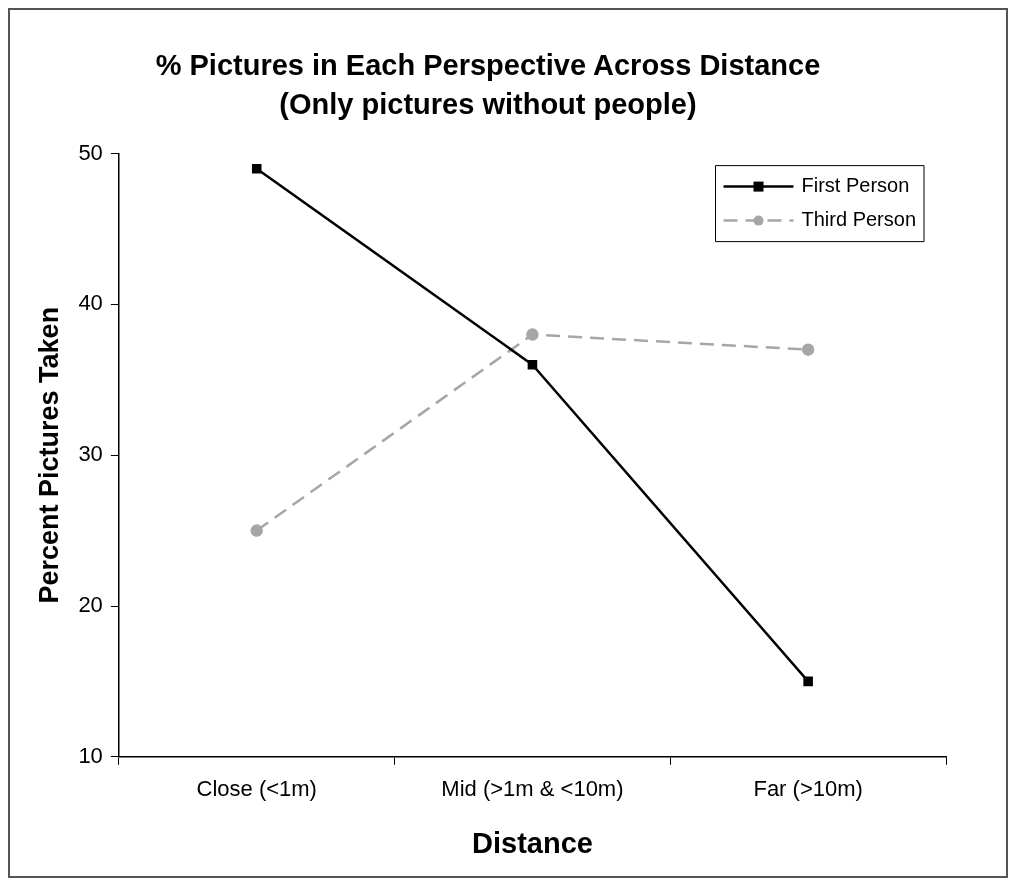  Describe the element at coordinates (488, 65) in the screenshot. I see `chart-title: % Pictures in Each Perspective Across Distance` at that location.